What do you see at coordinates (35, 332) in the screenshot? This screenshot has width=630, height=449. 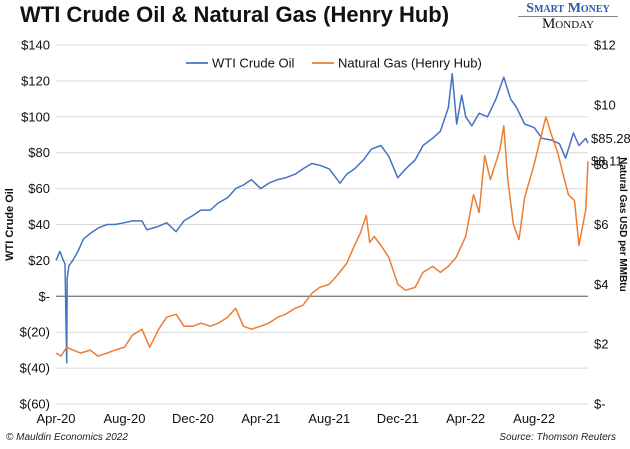 I see `y-tick-label: $(20)` at bounding box center [35, 332].